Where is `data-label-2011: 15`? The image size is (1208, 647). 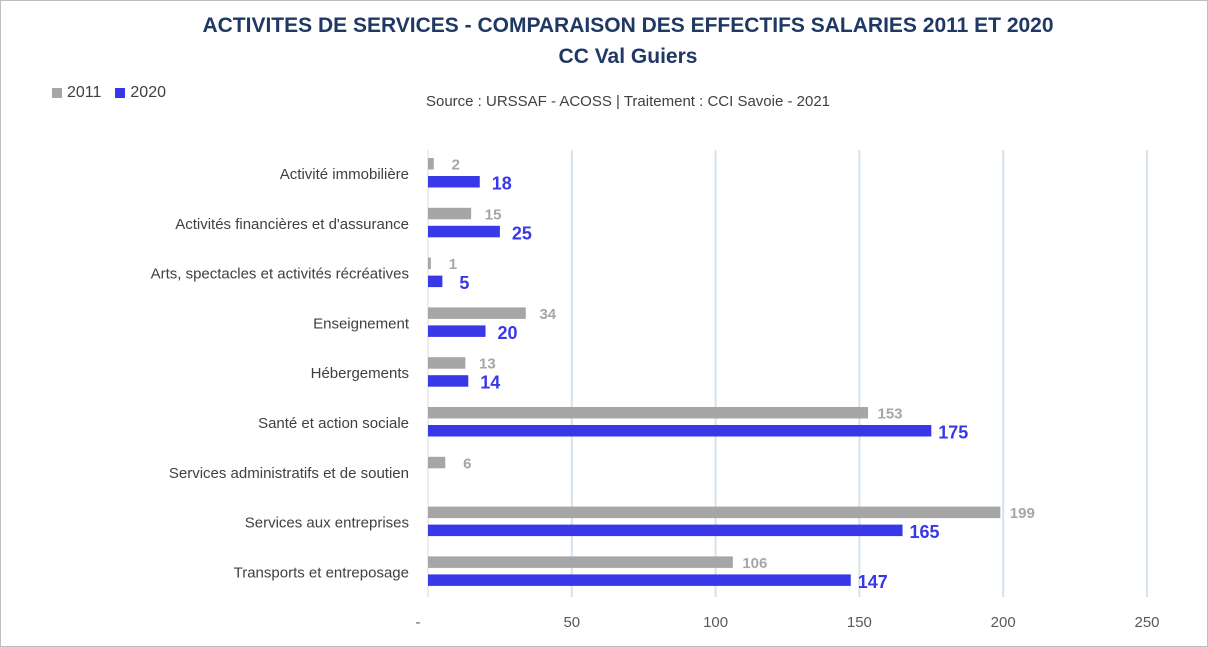
data-label-2011: 15 is located at coordinates (493, 214).